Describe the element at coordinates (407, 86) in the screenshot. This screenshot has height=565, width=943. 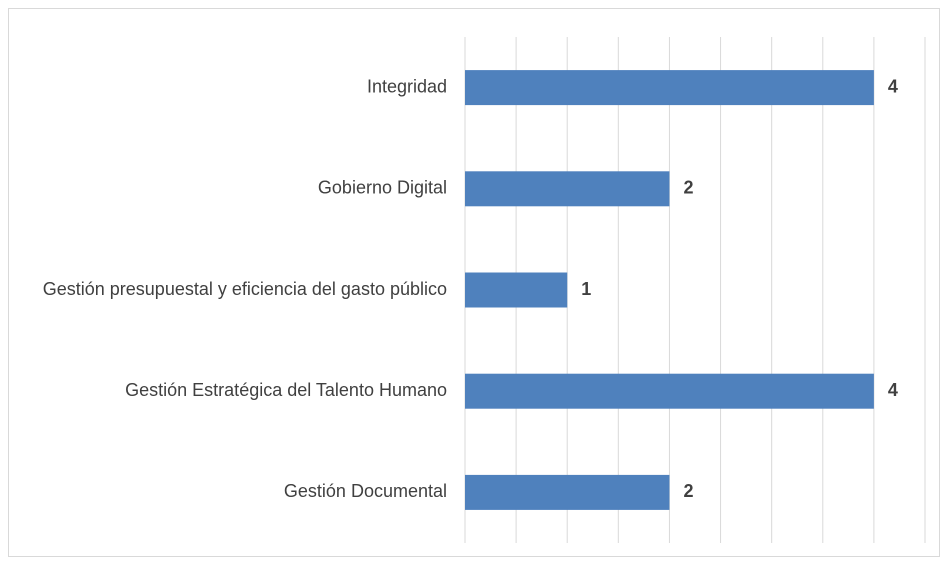
I see `category-label: Integridad` at that location.